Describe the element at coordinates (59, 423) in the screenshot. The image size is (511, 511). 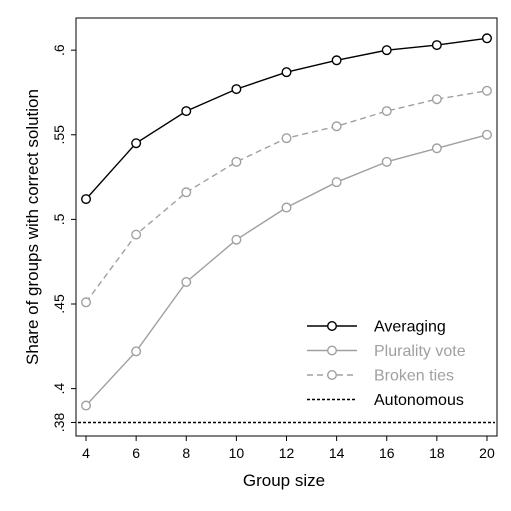
I see `y-tick-label: .38` at that location.